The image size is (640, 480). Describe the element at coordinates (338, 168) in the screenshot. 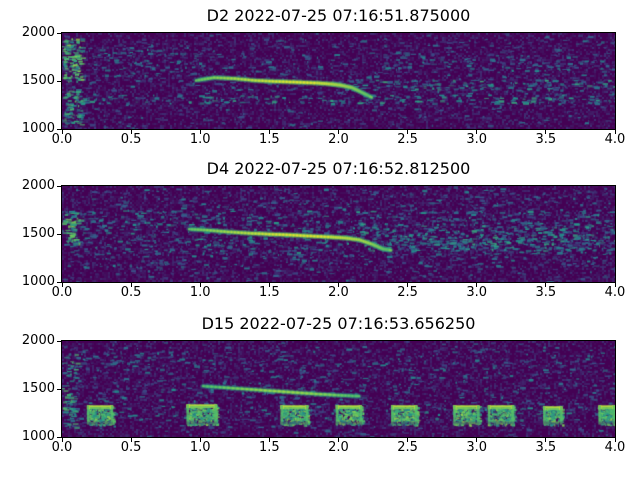

I see `subplot-title: D4 2022-07-25 07:16:52.812500` at that location.